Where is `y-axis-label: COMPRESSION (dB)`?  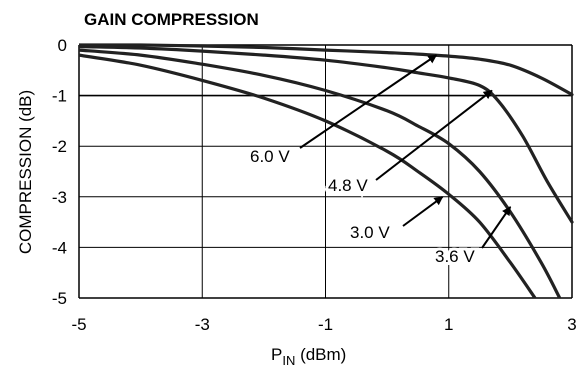
y-axis-label: COMPRESSION (dB) is located at coordinates (25, 172).